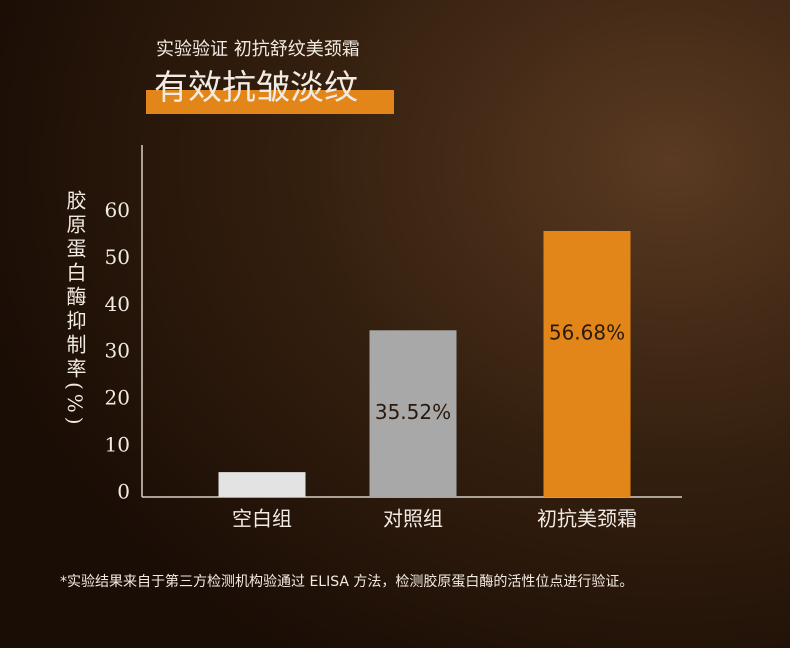 This screenshot has height=648, width=790. Describe the element at coordinates (117, 398) in the screenshot. I see `y-tick-label: 20` at that location.